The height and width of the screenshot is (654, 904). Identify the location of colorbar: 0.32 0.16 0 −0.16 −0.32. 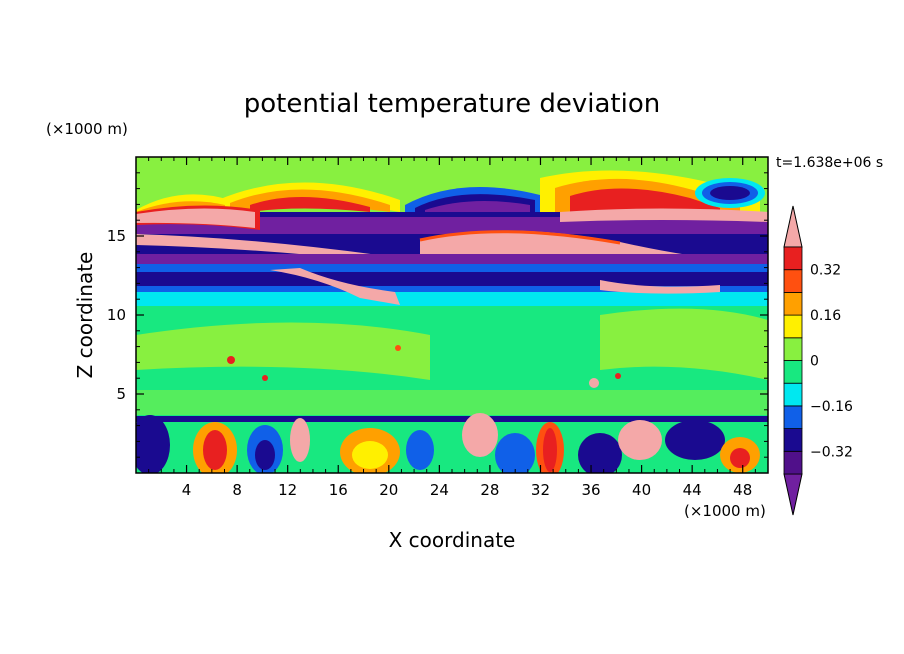
(818, 360).